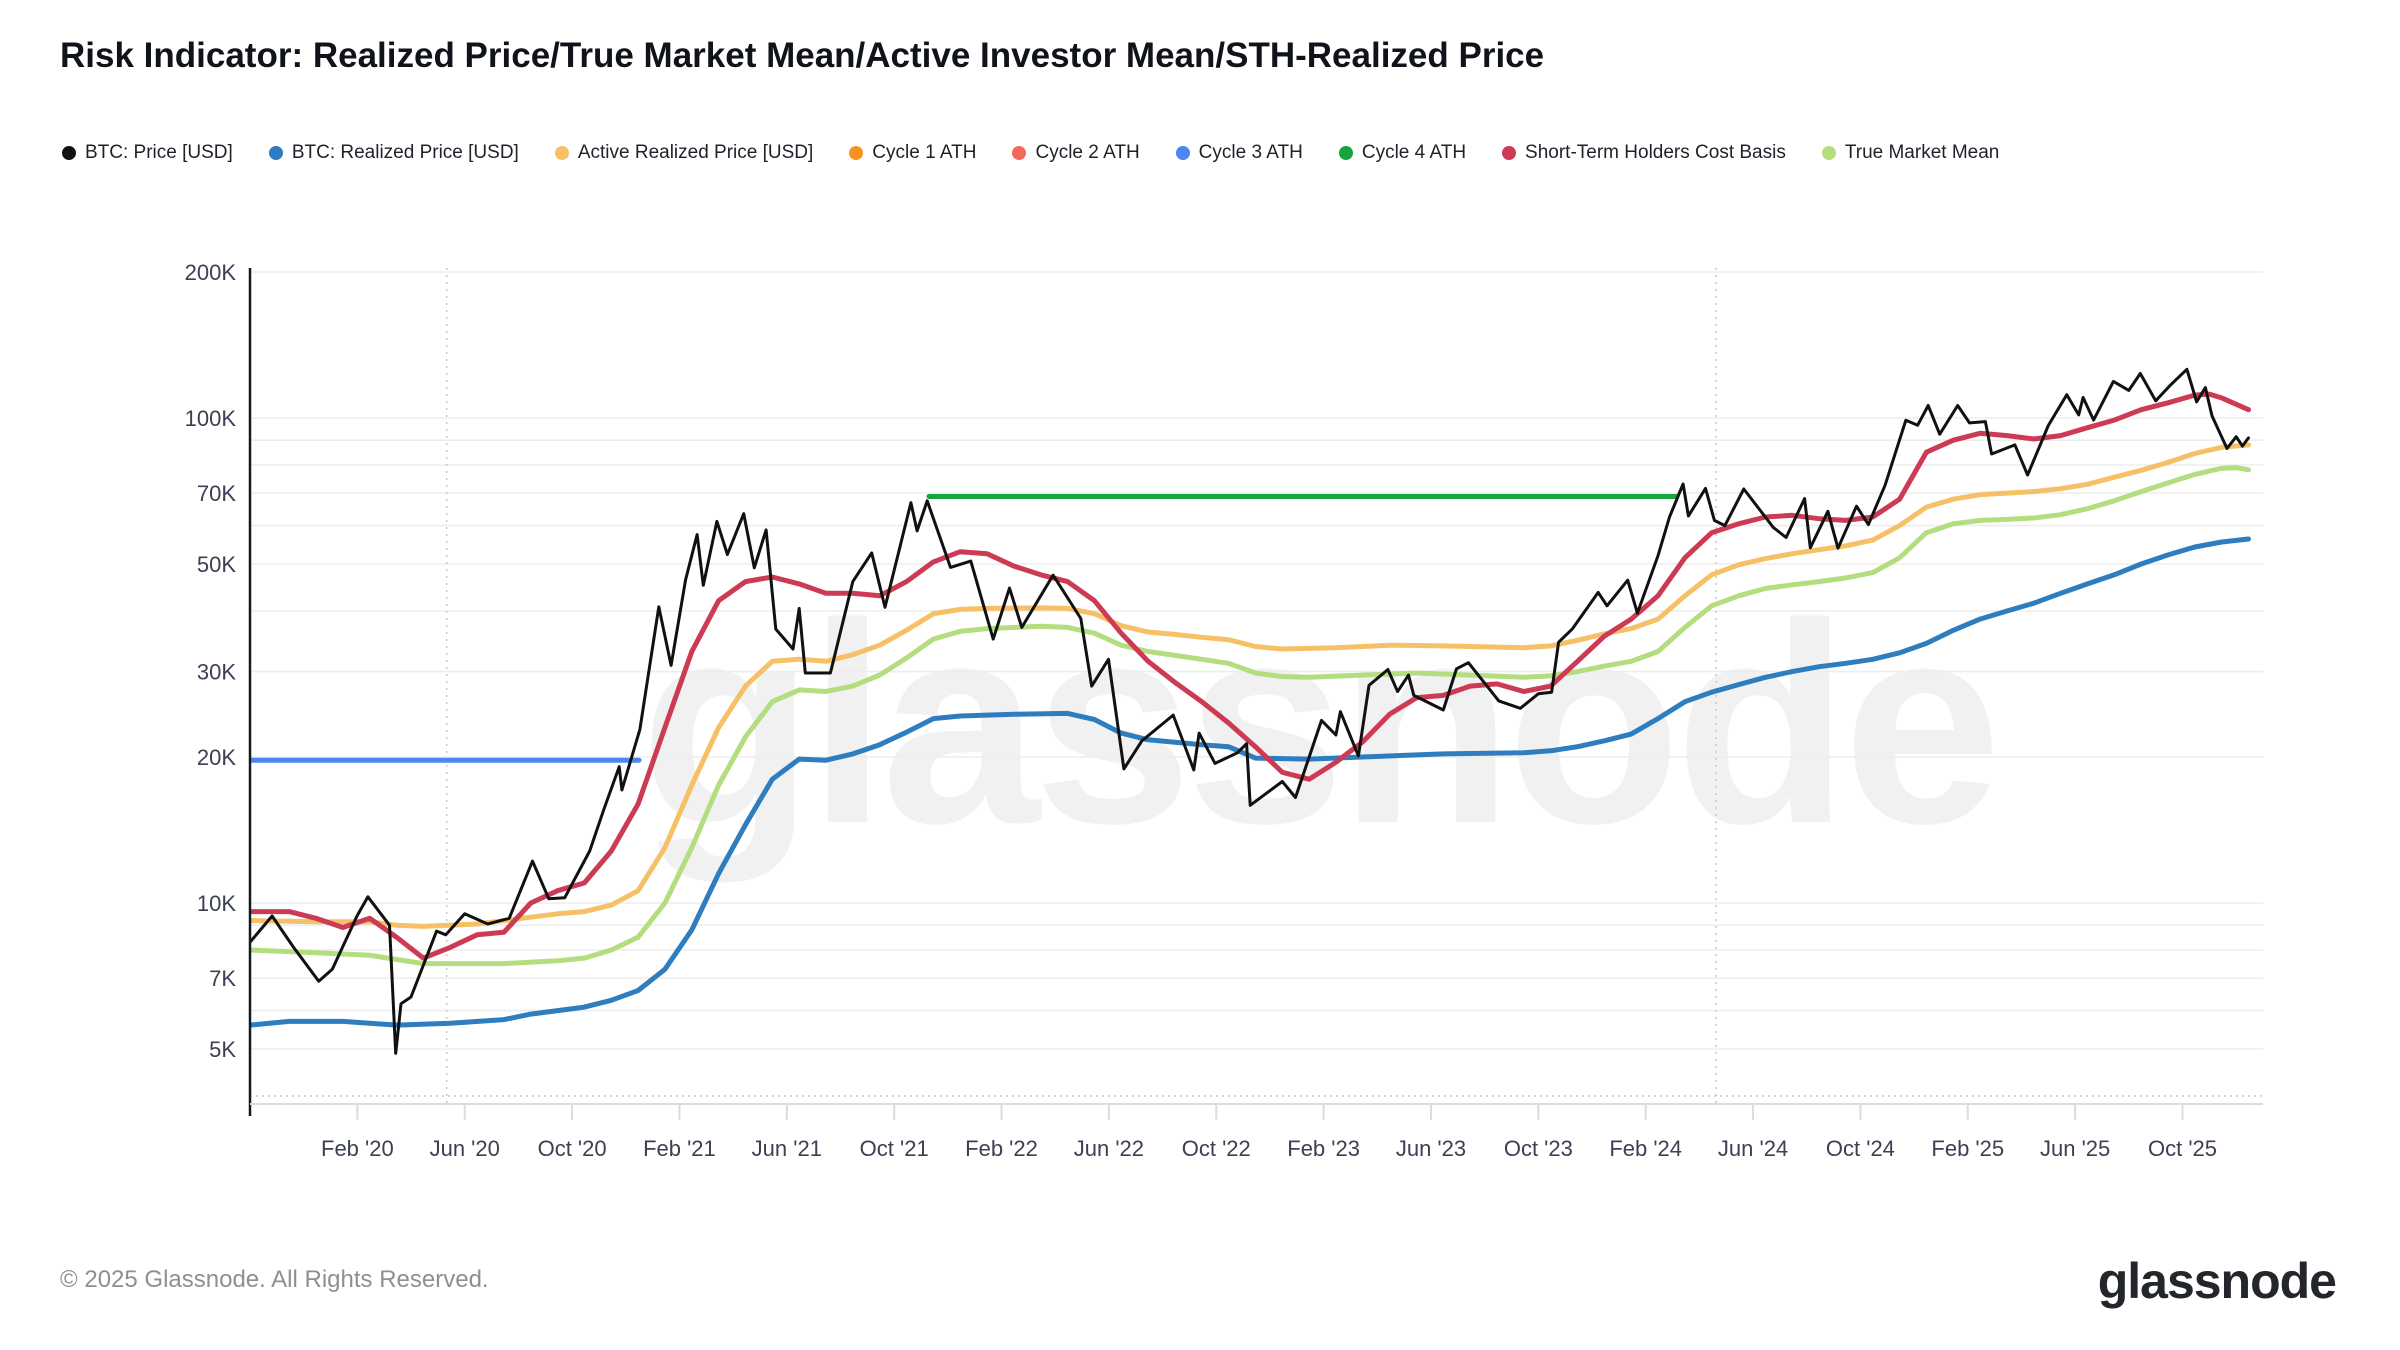  Describe the element at coordinates (222, 978) in the screenshot. I see `y-tick-label: 7K` at that location.